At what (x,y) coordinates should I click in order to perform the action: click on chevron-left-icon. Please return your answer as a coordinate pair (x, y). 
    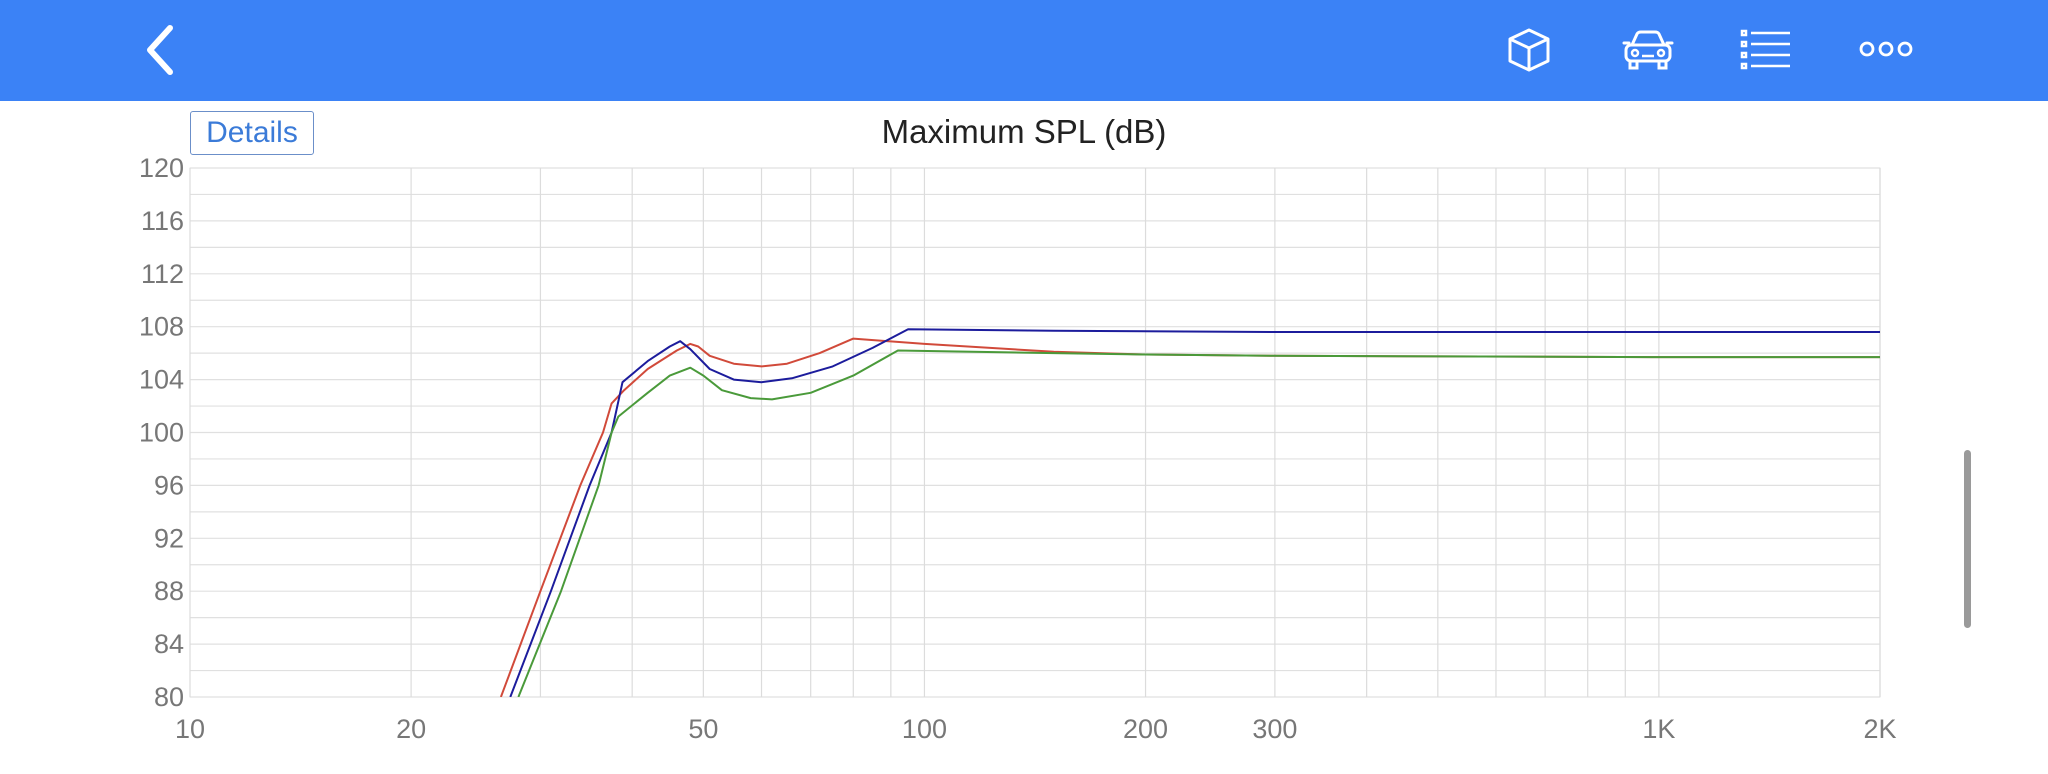
    Looking at the image, I should click on (161, 50).